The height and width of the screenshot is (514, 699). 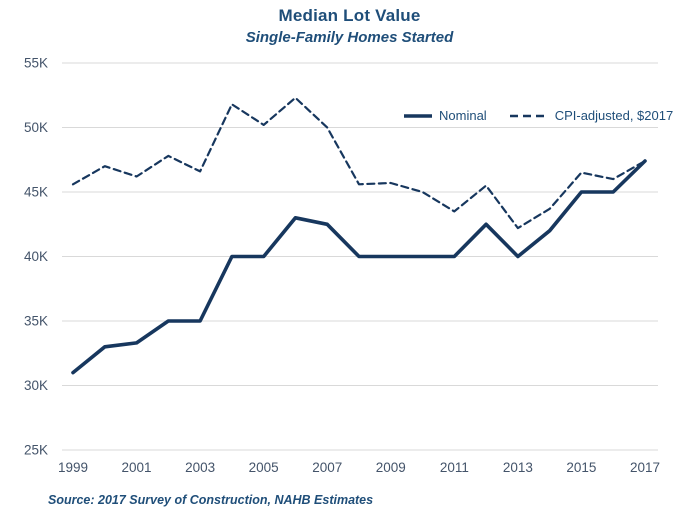 What do you see at coordinates (36, 385) in the screenshot?
I see `y-axis-tick-label: 30K` at bounding box center [36, 385].